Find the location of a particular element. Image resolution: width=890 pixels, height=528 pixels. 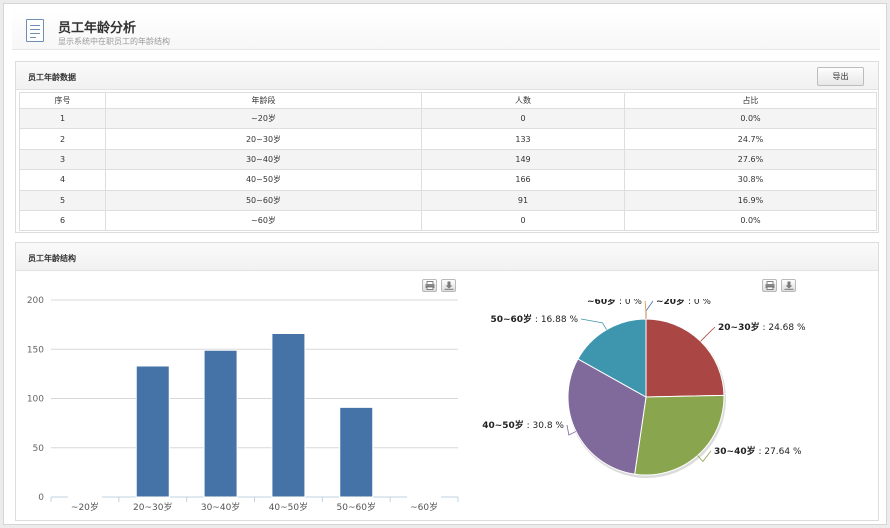

age-data-panel-header: 员工年龄数据 导出 is located at coordinates (447, 76).